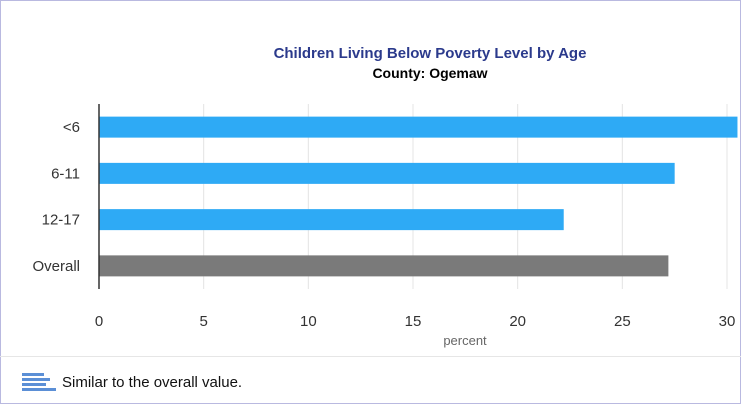 The width and height of the screenshot is (743, 406). What do you see at coordinates (308, 321) in the screenshot?
I see `x-tick-label: 10` at bounding box center [308, 321].